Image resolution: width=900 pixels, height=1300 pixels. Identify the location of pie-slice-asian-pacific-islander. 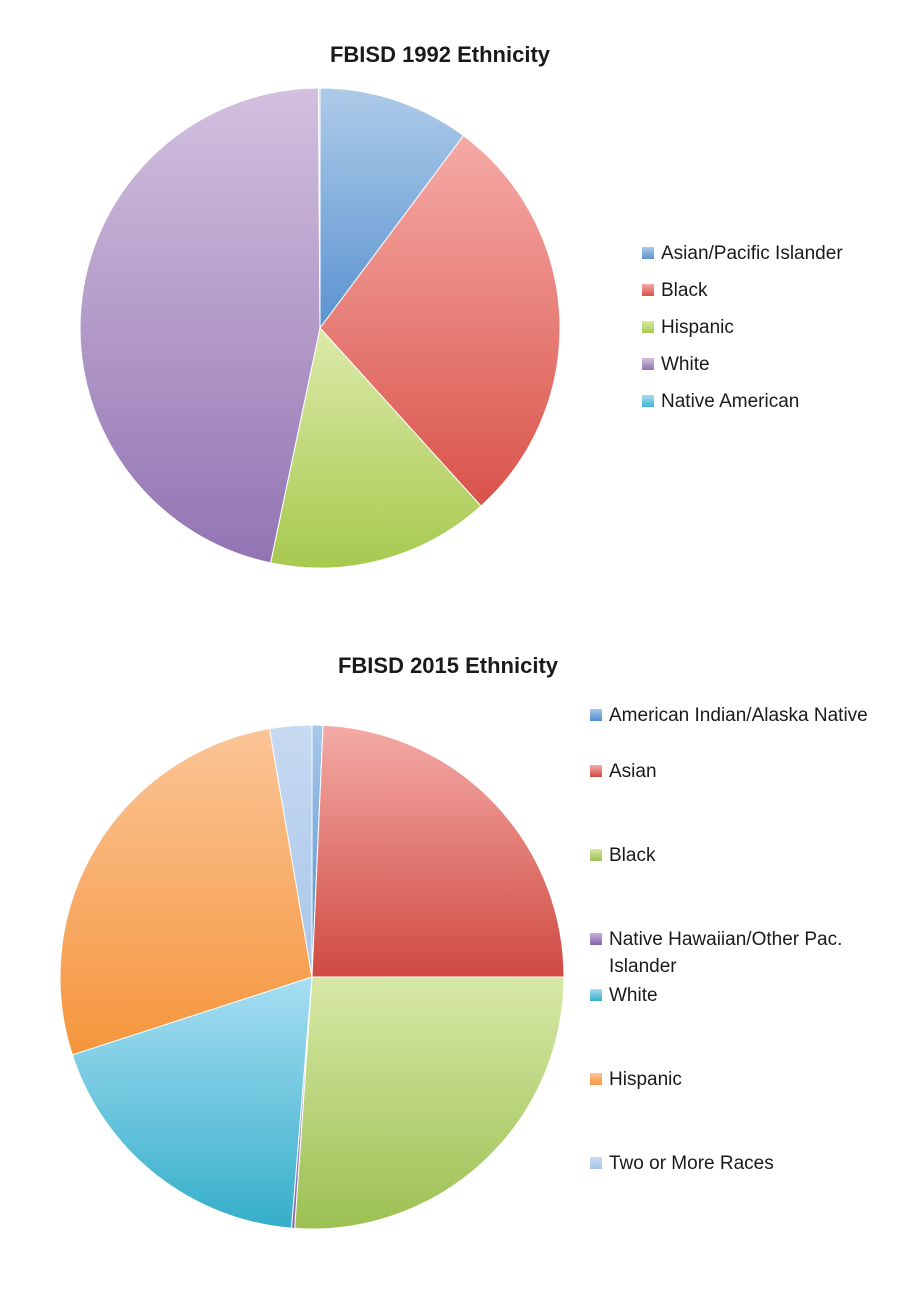
(392, 208).